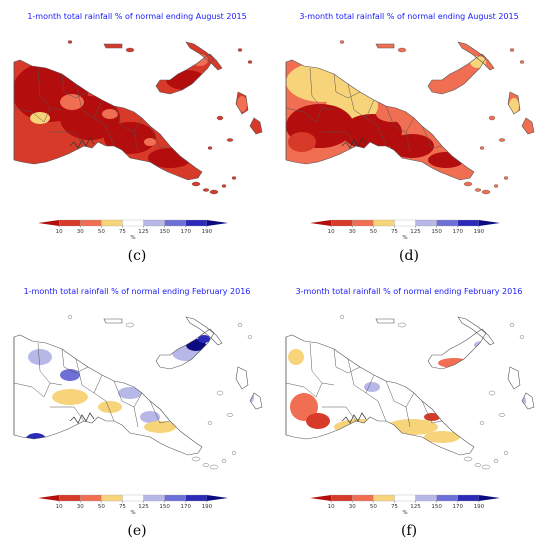 The image size is (547, 550). Describe the element at coordinates (404, 237) in the screenshot. I see `colorbar-unit: %` at that location.